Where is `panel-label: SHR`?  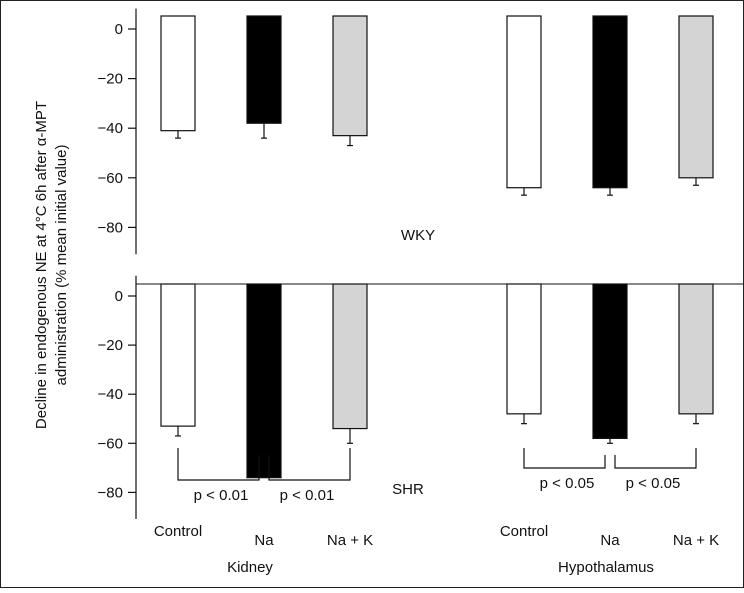 panel-label: SHR is located at coordinates (408, 489).